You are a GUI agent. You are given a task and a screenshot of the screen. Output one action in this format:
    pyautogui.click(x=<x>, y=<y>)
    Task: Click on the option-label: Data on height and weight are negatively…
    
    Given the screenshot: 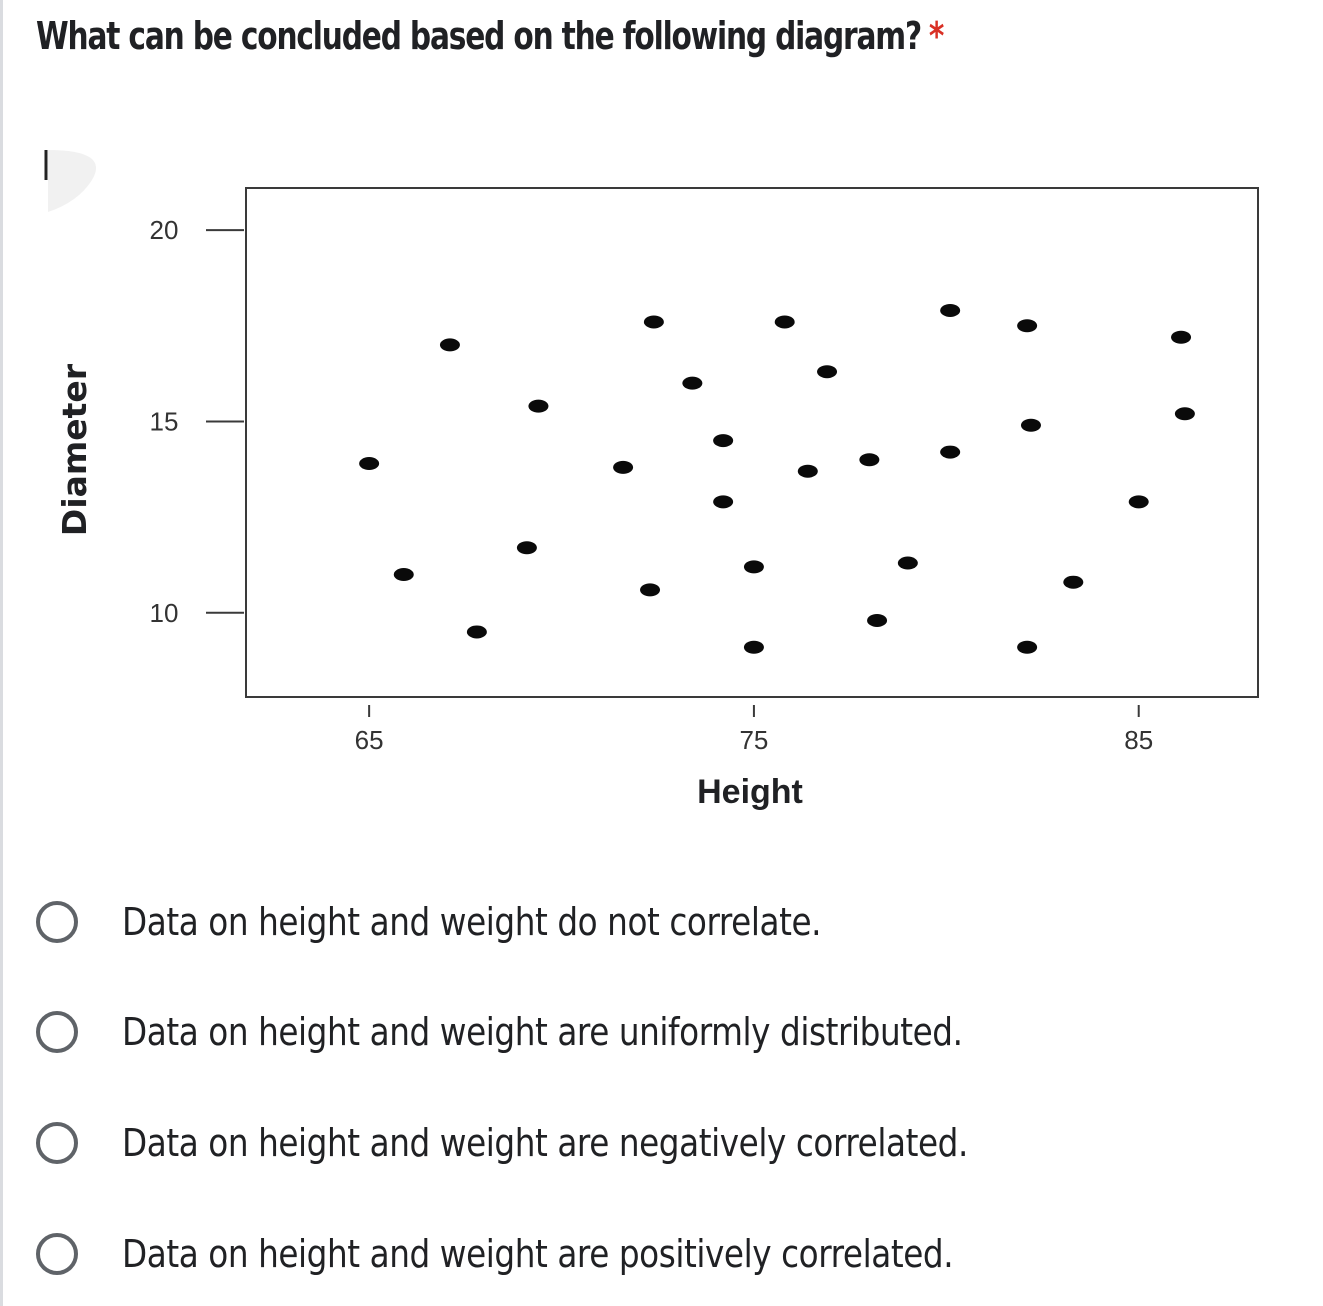 What is the action you would take?
    pyautogui.click(x=545, y=1143)
    